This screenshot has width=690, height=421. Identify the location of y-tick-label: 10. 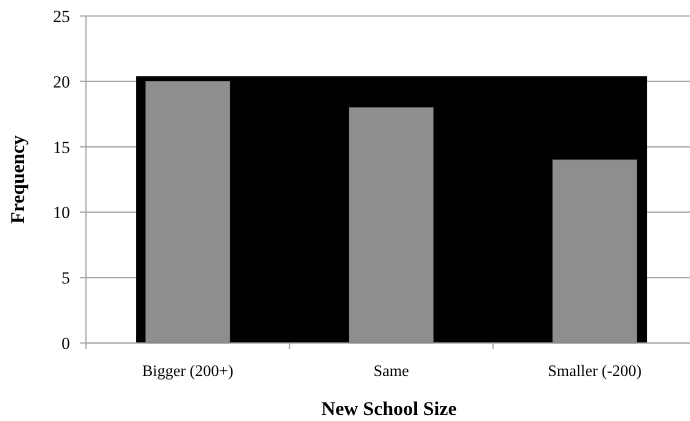
(61, 212).